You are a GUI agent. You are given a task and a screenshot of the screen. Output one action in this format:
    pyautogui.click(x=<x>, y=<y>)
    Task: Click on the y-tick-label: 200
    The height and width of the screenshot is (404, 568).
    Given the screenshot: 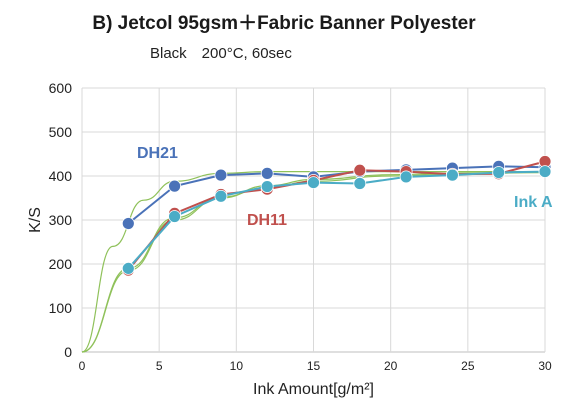 What is the action you would take?
    pyautogui.click(x=61, y=264)
    